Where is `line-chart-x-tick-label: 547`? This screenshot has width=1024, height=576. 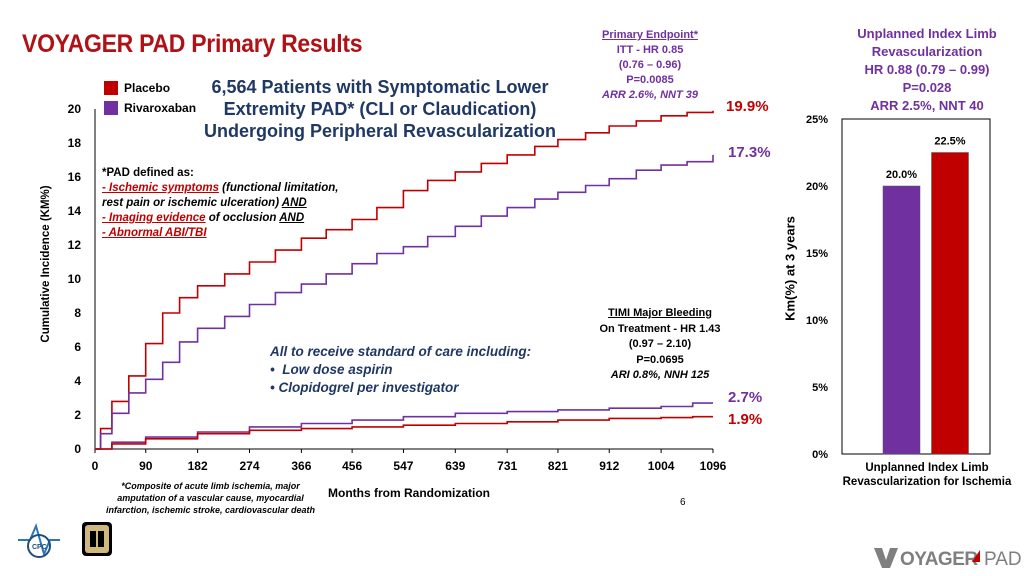 line-chart-x-tick-label: 547 is located at coordinates (403, 466).